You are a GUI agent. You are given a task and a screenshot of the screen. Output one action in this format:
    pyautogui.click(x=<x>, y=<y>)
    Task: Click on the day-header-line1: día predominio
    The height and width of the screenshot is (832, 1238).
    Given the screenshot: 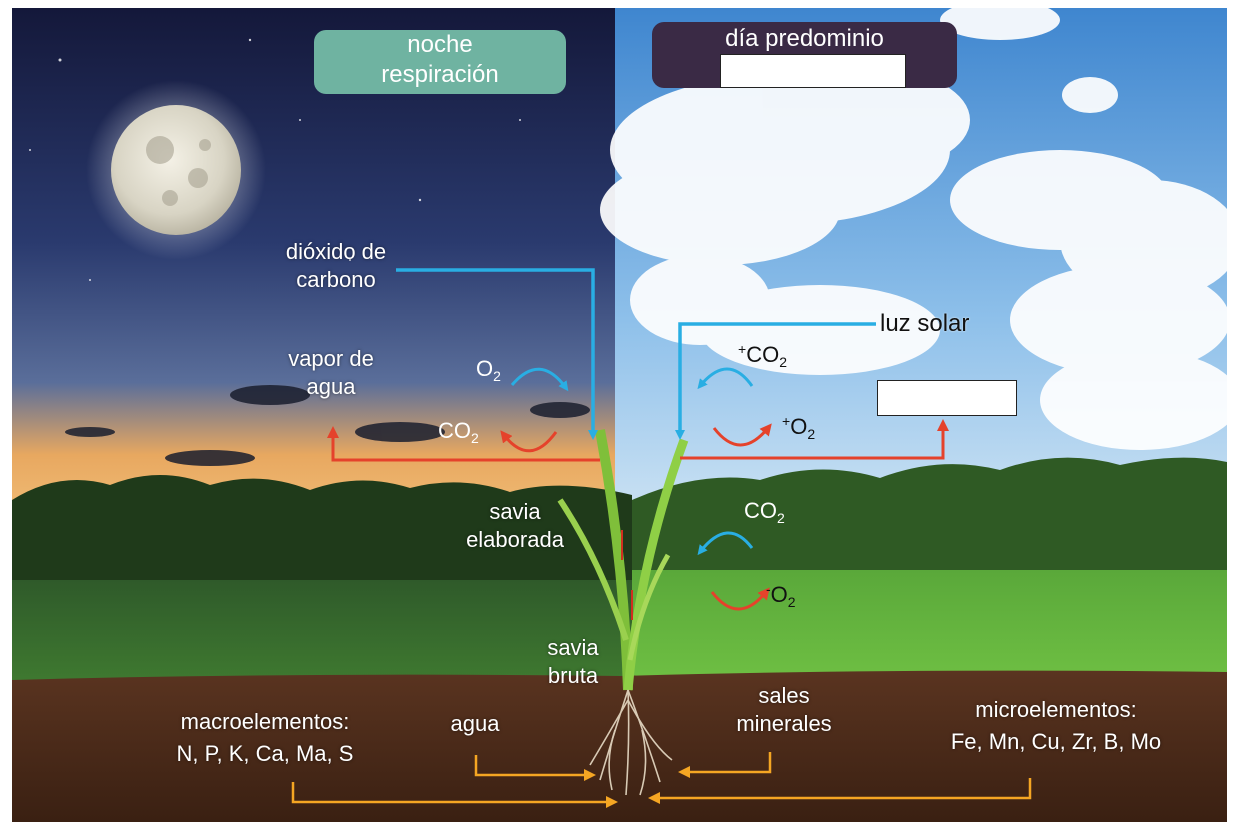 What is the action you would take?
    pyautogui.click(x=804, y=38)
    